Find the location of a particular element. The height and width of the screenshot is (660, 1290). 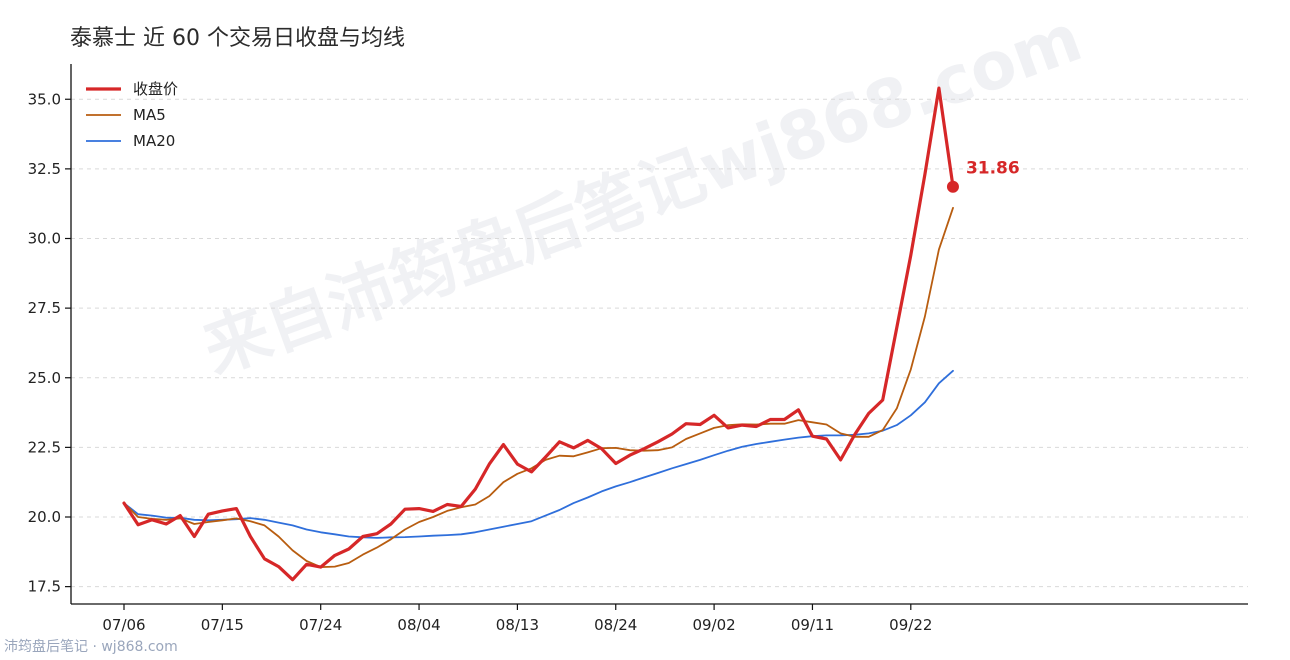

y-ticks: 17.5 20.0 22.5 25.0 27.5 30.0 32.5 35.0 is located at coordinates (49, 343).